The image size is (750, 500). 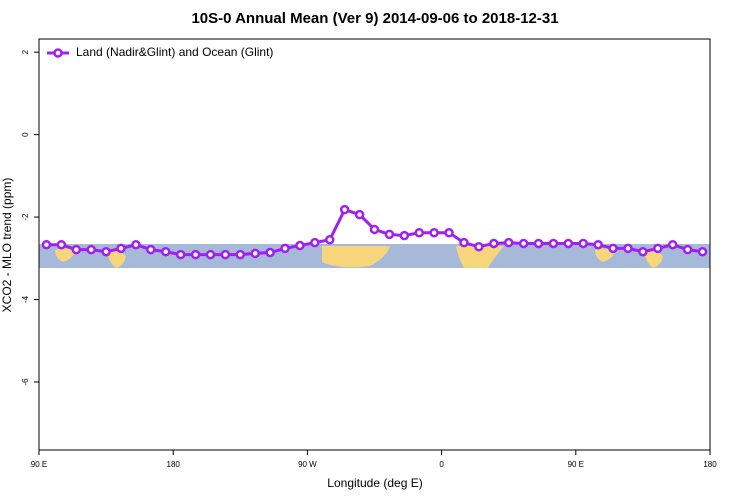 What do you see at coordinates (374, 483) in the screenshot?
I see `x-axis-label: Longitude (deg E)` at bounding box center [374, 483].